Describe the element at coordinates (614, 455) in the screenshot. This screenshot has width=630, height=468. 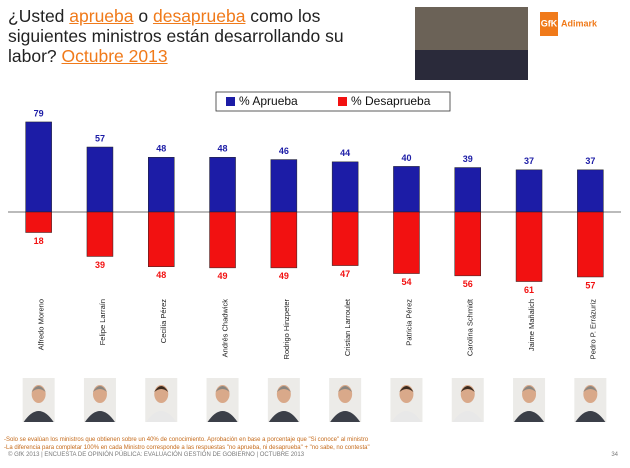
I see `page-number: 34` at that location.